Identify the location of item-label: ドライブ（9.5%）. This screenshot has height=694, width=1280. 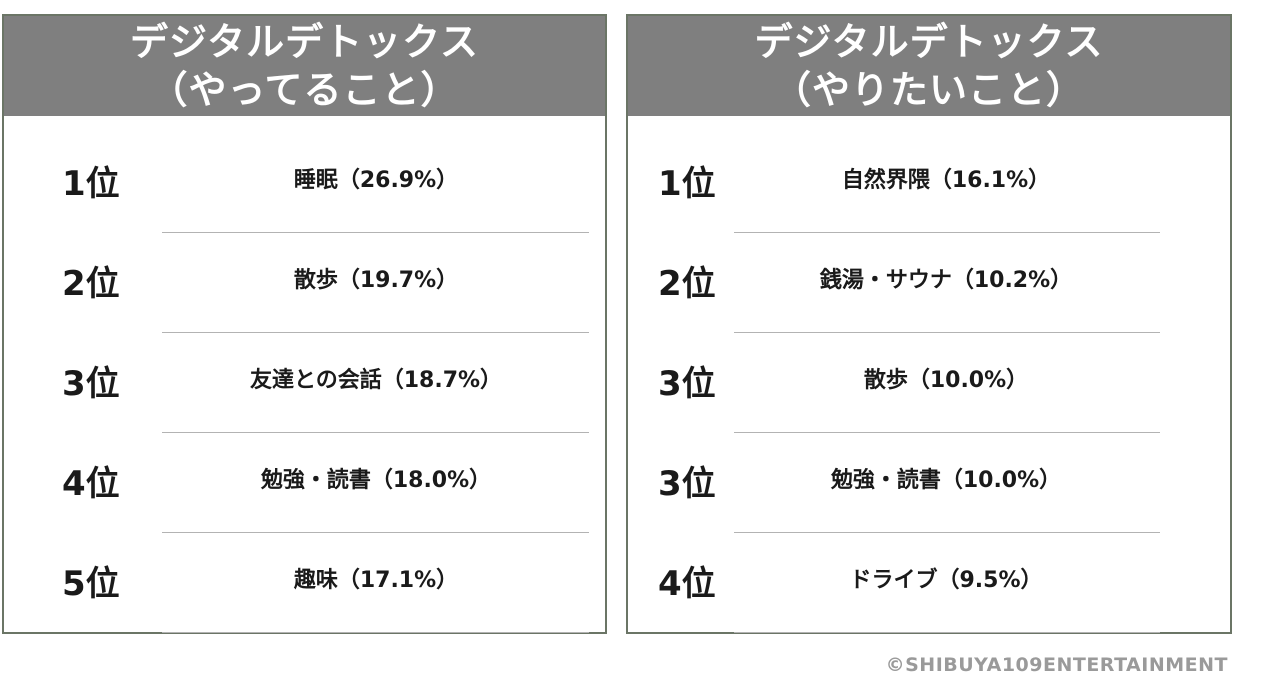
(946, 580).